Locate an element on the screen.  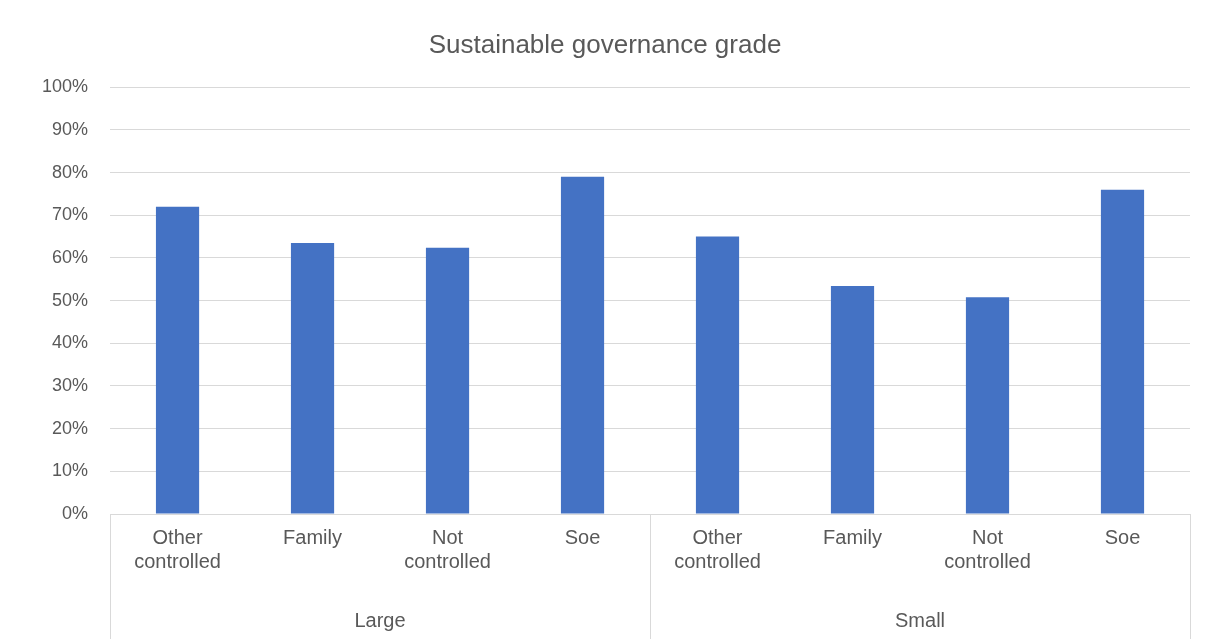
y-tick-label: 50% is located at coordinates (70, 299).